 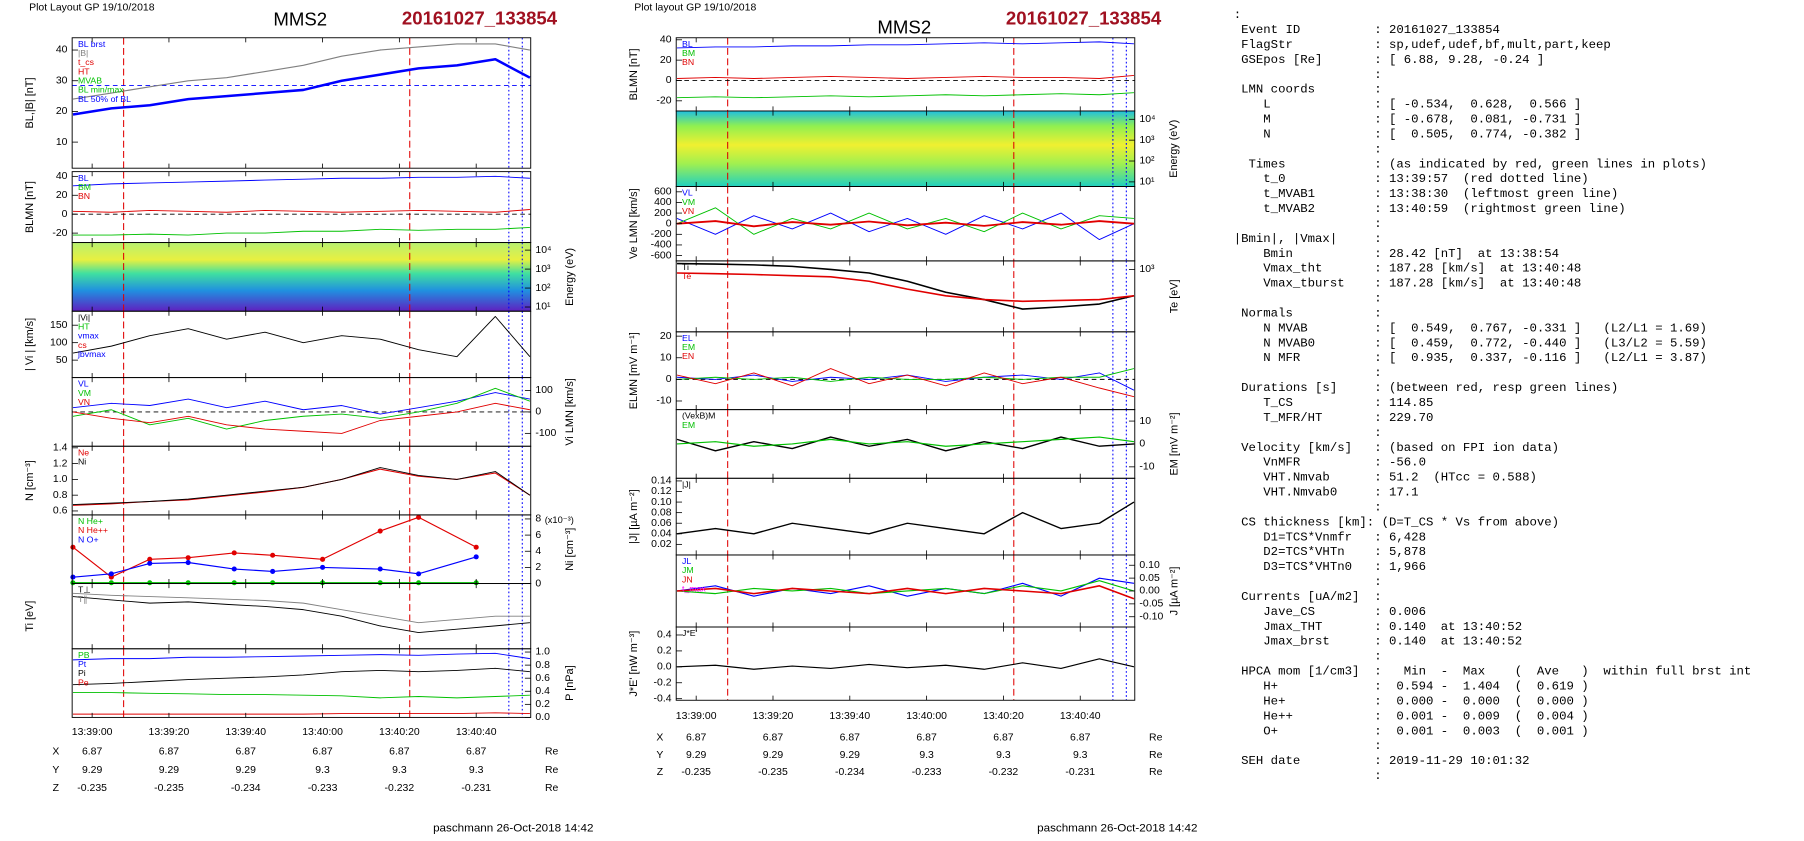 What do you see at coordinates (1334, 403) in the screenshot?
I see `info-line: T_CS : 114.85` at bounding box center [1334, 403].